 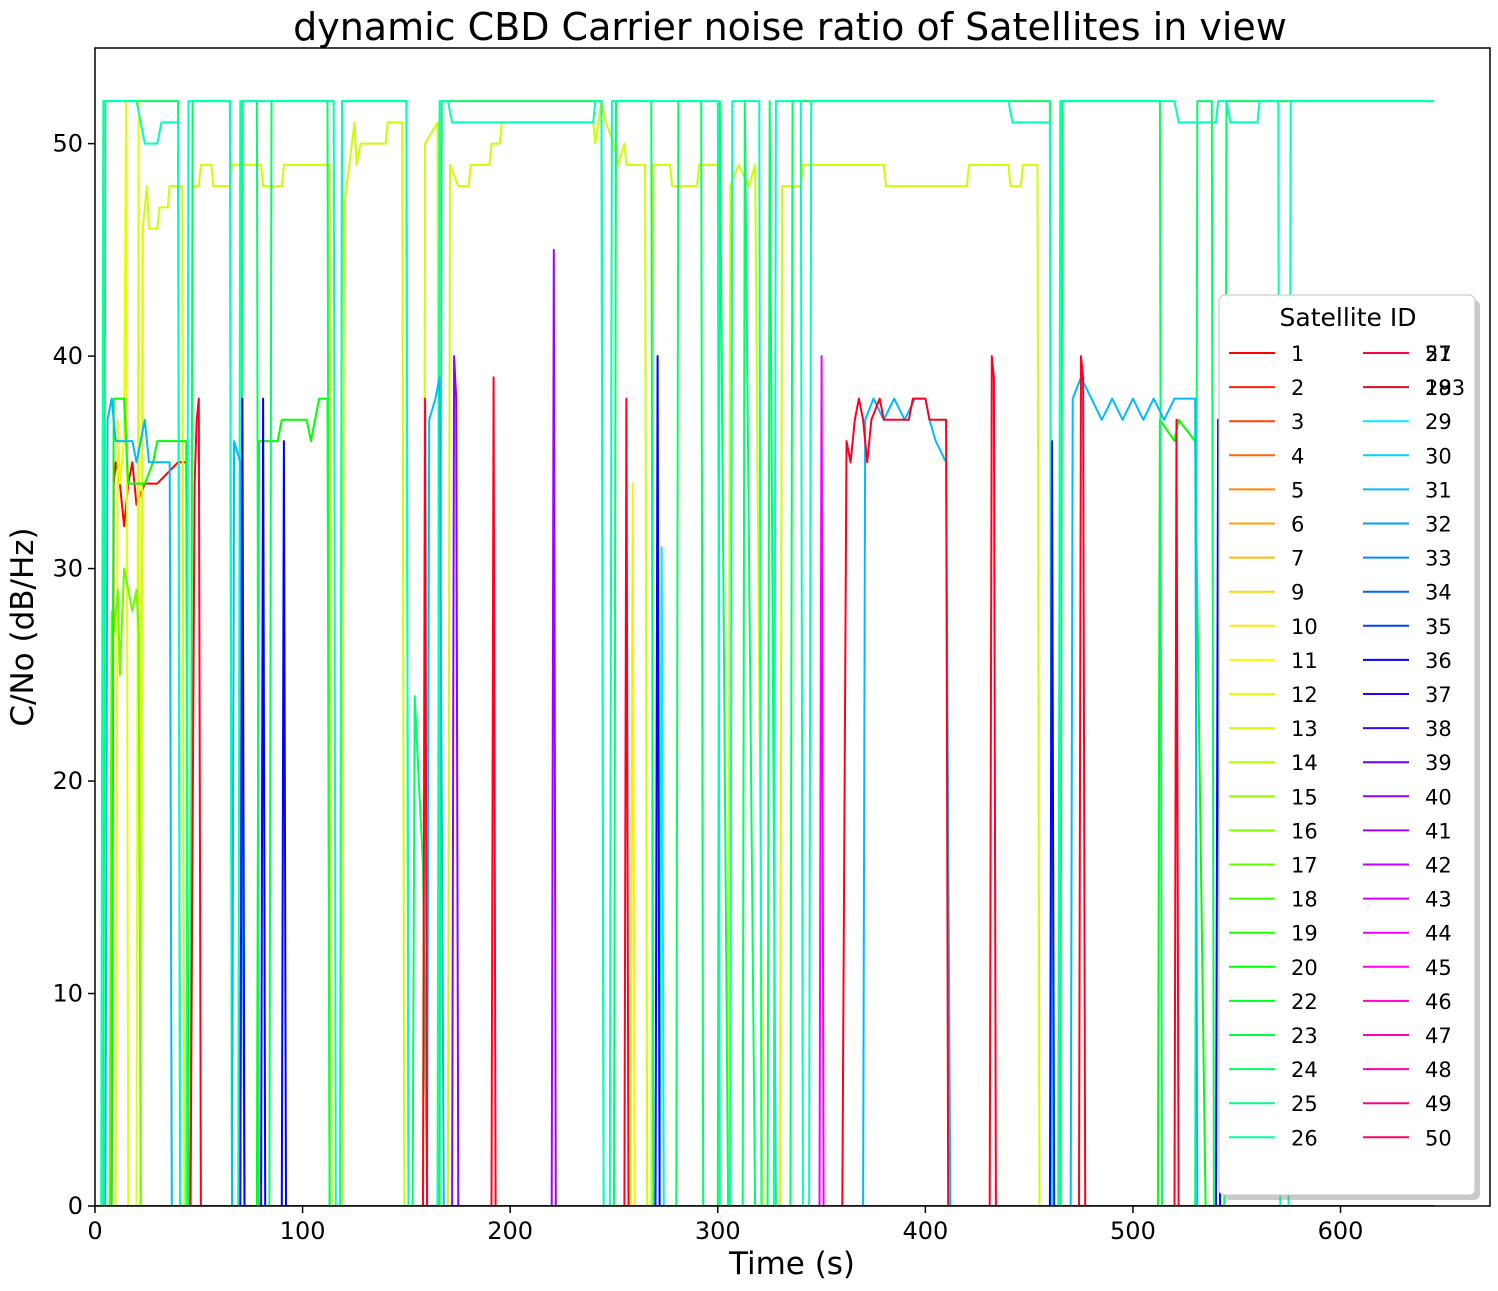 What do you see at coordinates (1266, 422) in the screenshot?
I see `legend-item-3: 3` at bounding box center [1266, 422].